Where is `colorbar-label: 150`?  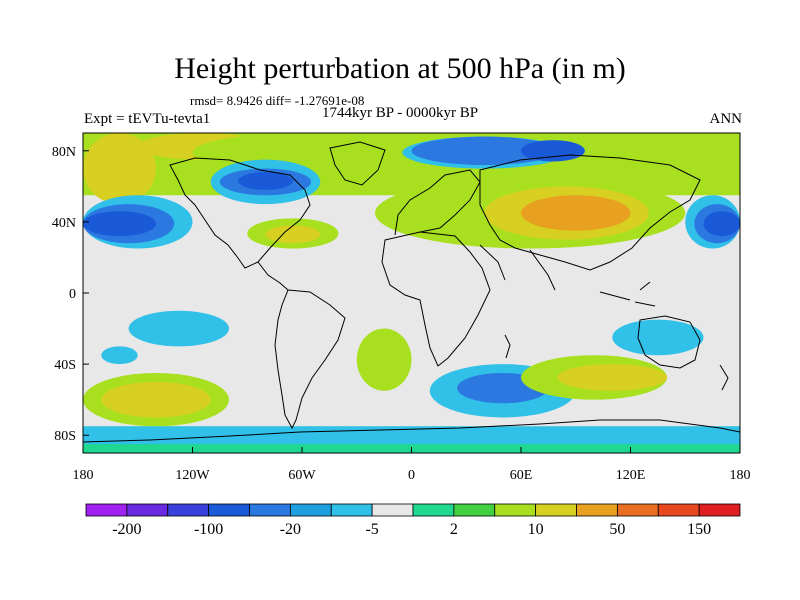 colorbar-label: 150 is located at coordinates (699, 529).